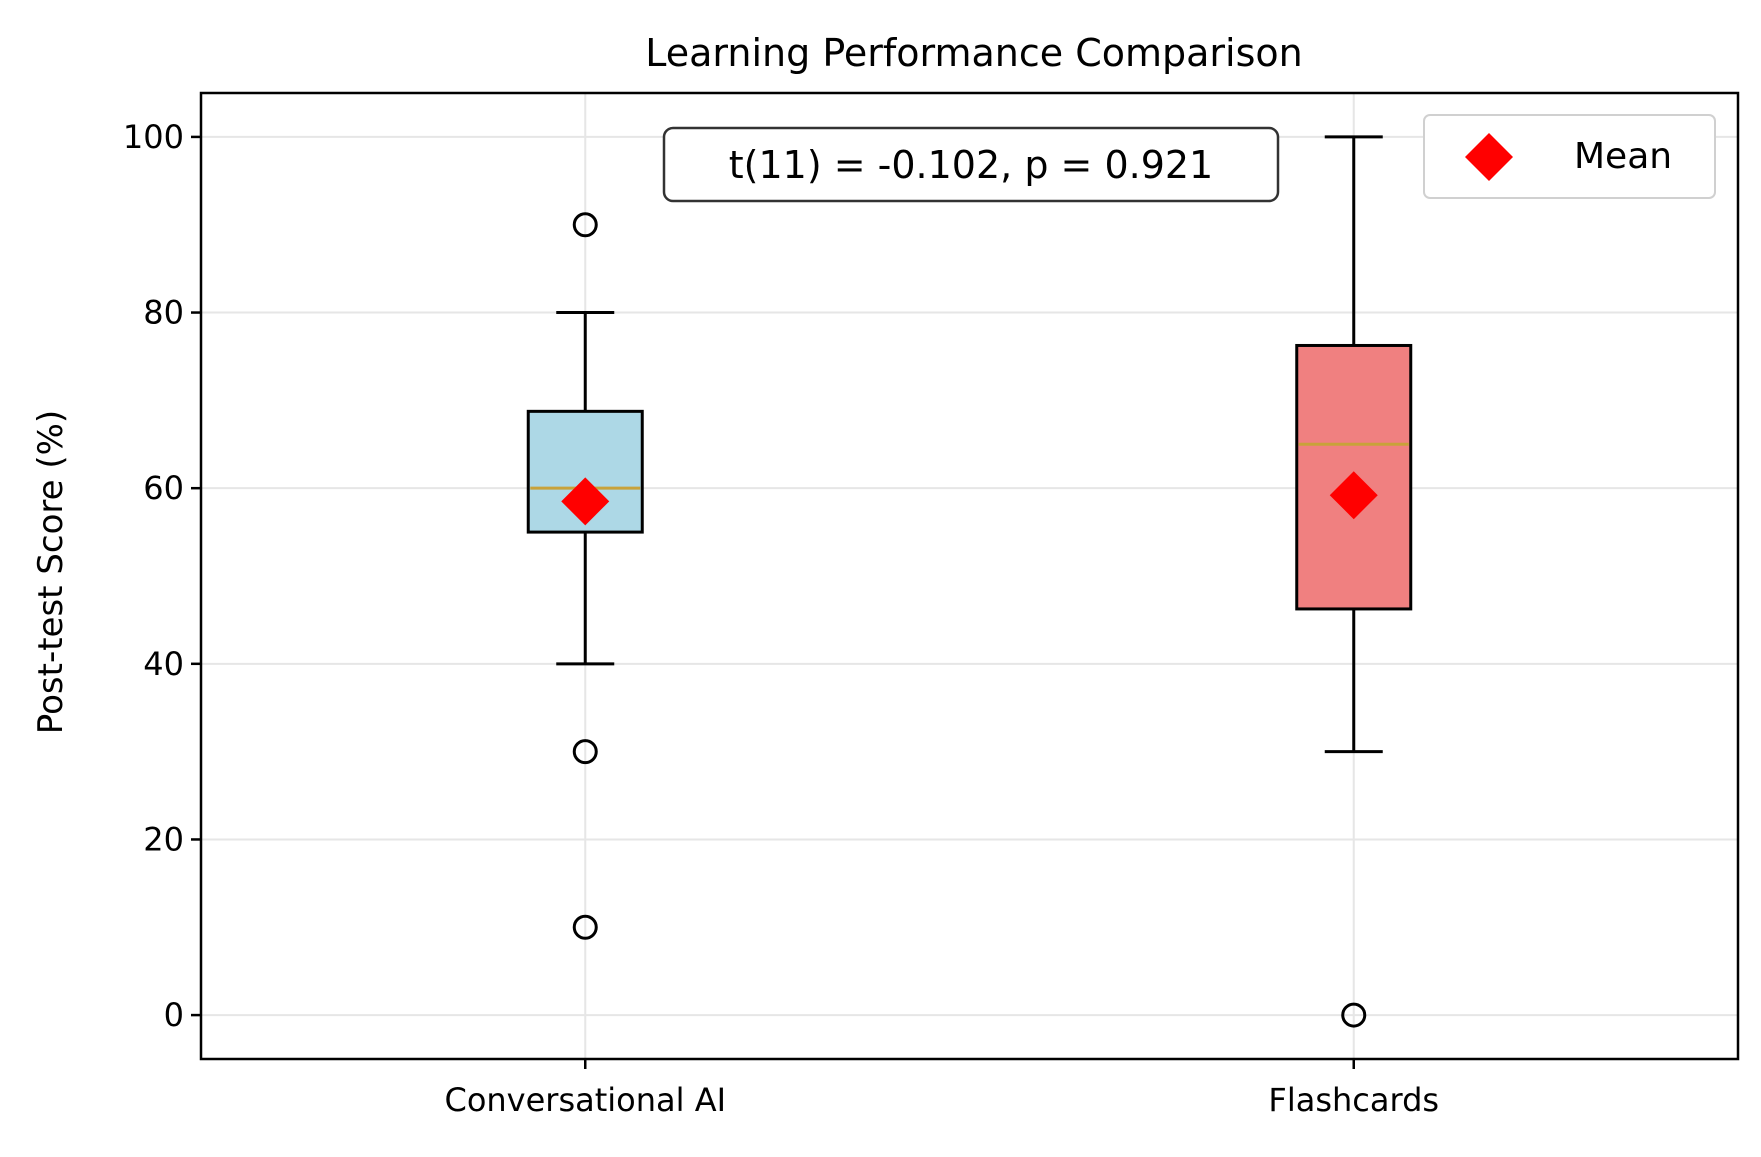  I want to click on y-tick-label: 40, so click(163, 664).